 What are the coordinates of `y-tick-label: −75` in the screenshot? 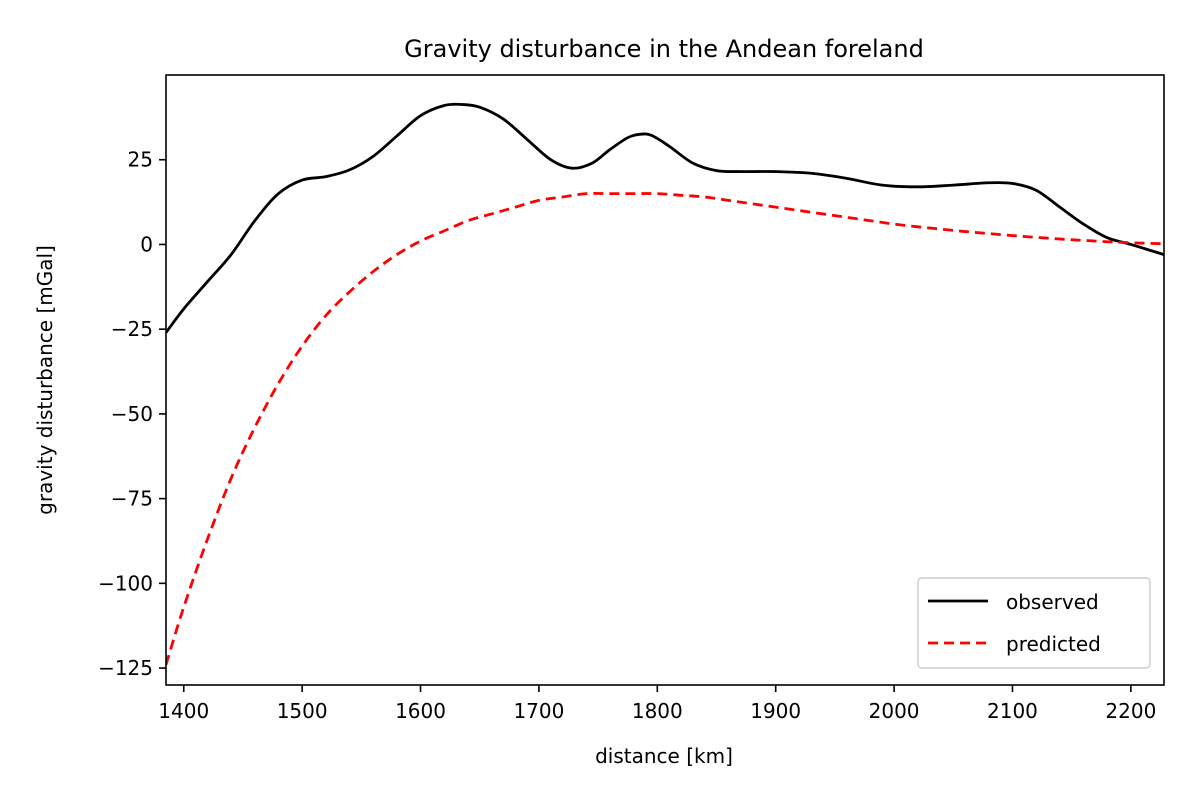 It's located at (132, 499).